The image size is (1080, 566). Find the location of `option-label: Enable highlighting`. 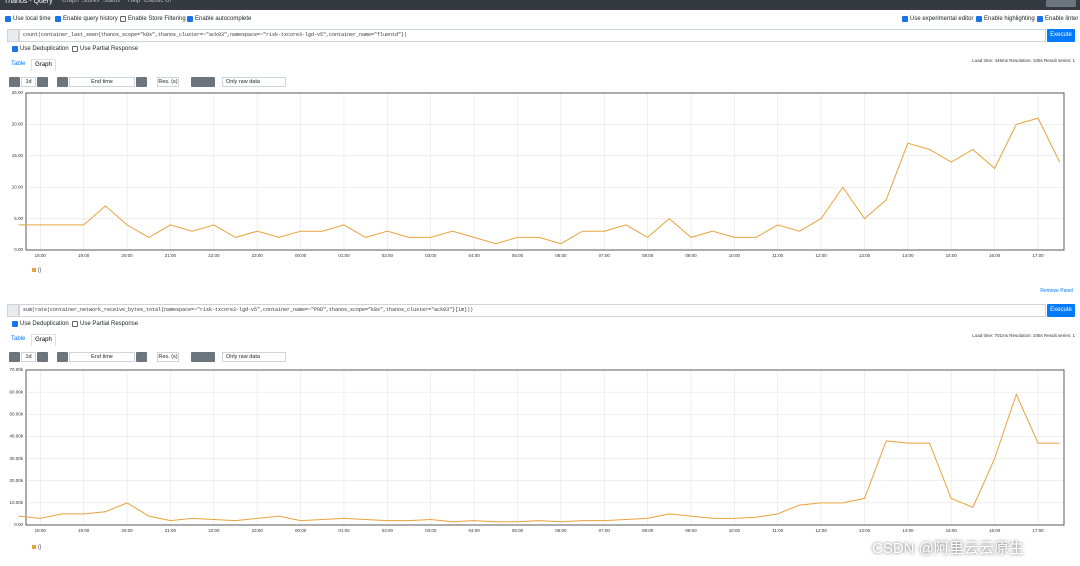

option-label: Enable highlighting is located at coordinates (1009, 19).